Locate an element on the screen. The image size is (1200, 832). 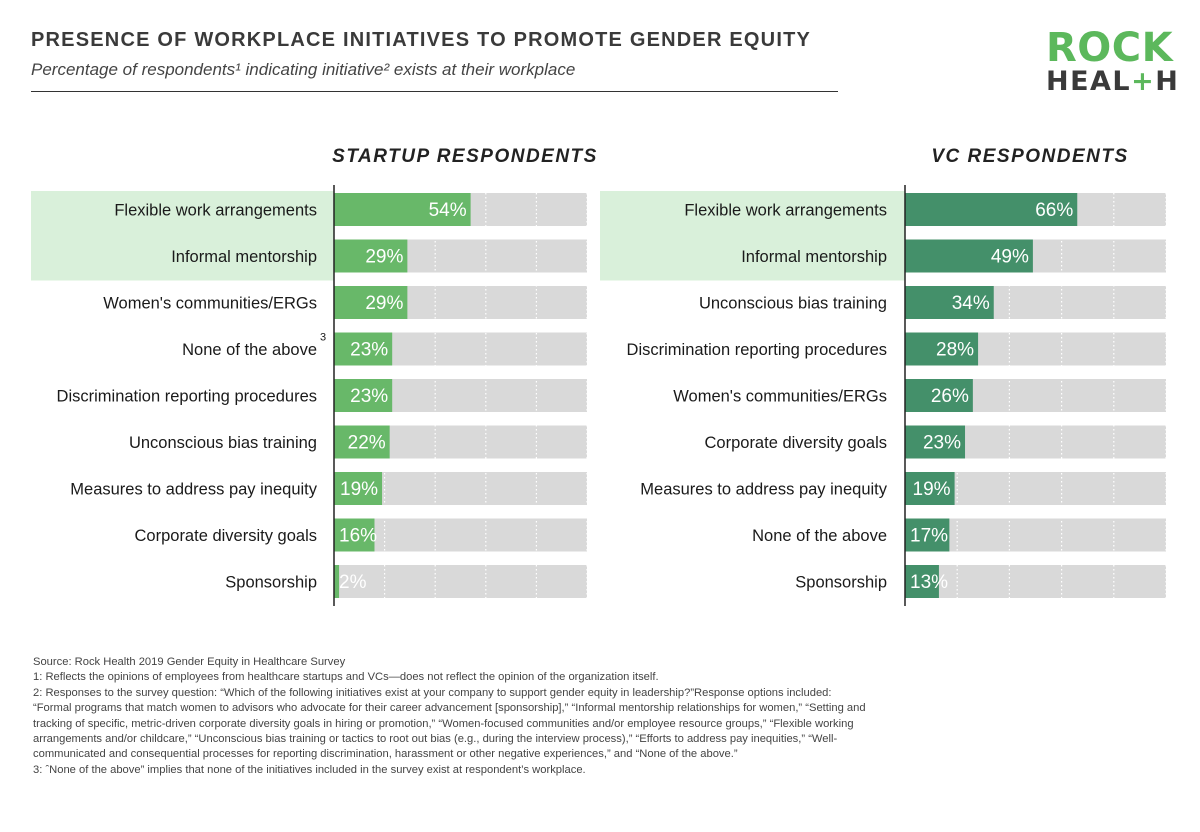
vc-value-label: 49% is located at coordinates (1010, 257).